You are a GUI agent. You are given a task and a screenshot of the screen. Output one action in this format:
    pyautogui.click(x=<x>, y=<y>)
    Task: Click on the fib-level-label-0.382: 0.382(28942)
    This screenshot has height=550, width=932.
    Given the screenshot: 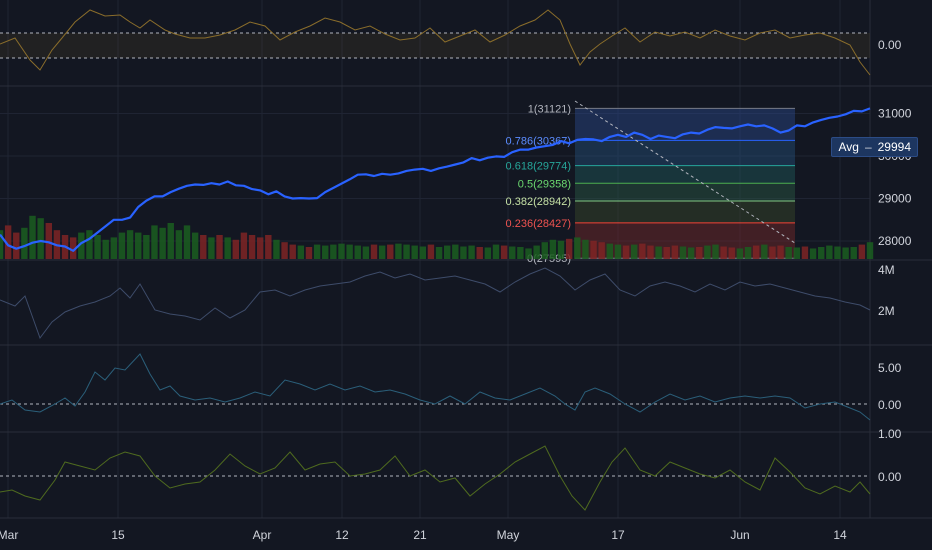 What is the action you would take?
    pyautogui.click(x=538, y=202)
    